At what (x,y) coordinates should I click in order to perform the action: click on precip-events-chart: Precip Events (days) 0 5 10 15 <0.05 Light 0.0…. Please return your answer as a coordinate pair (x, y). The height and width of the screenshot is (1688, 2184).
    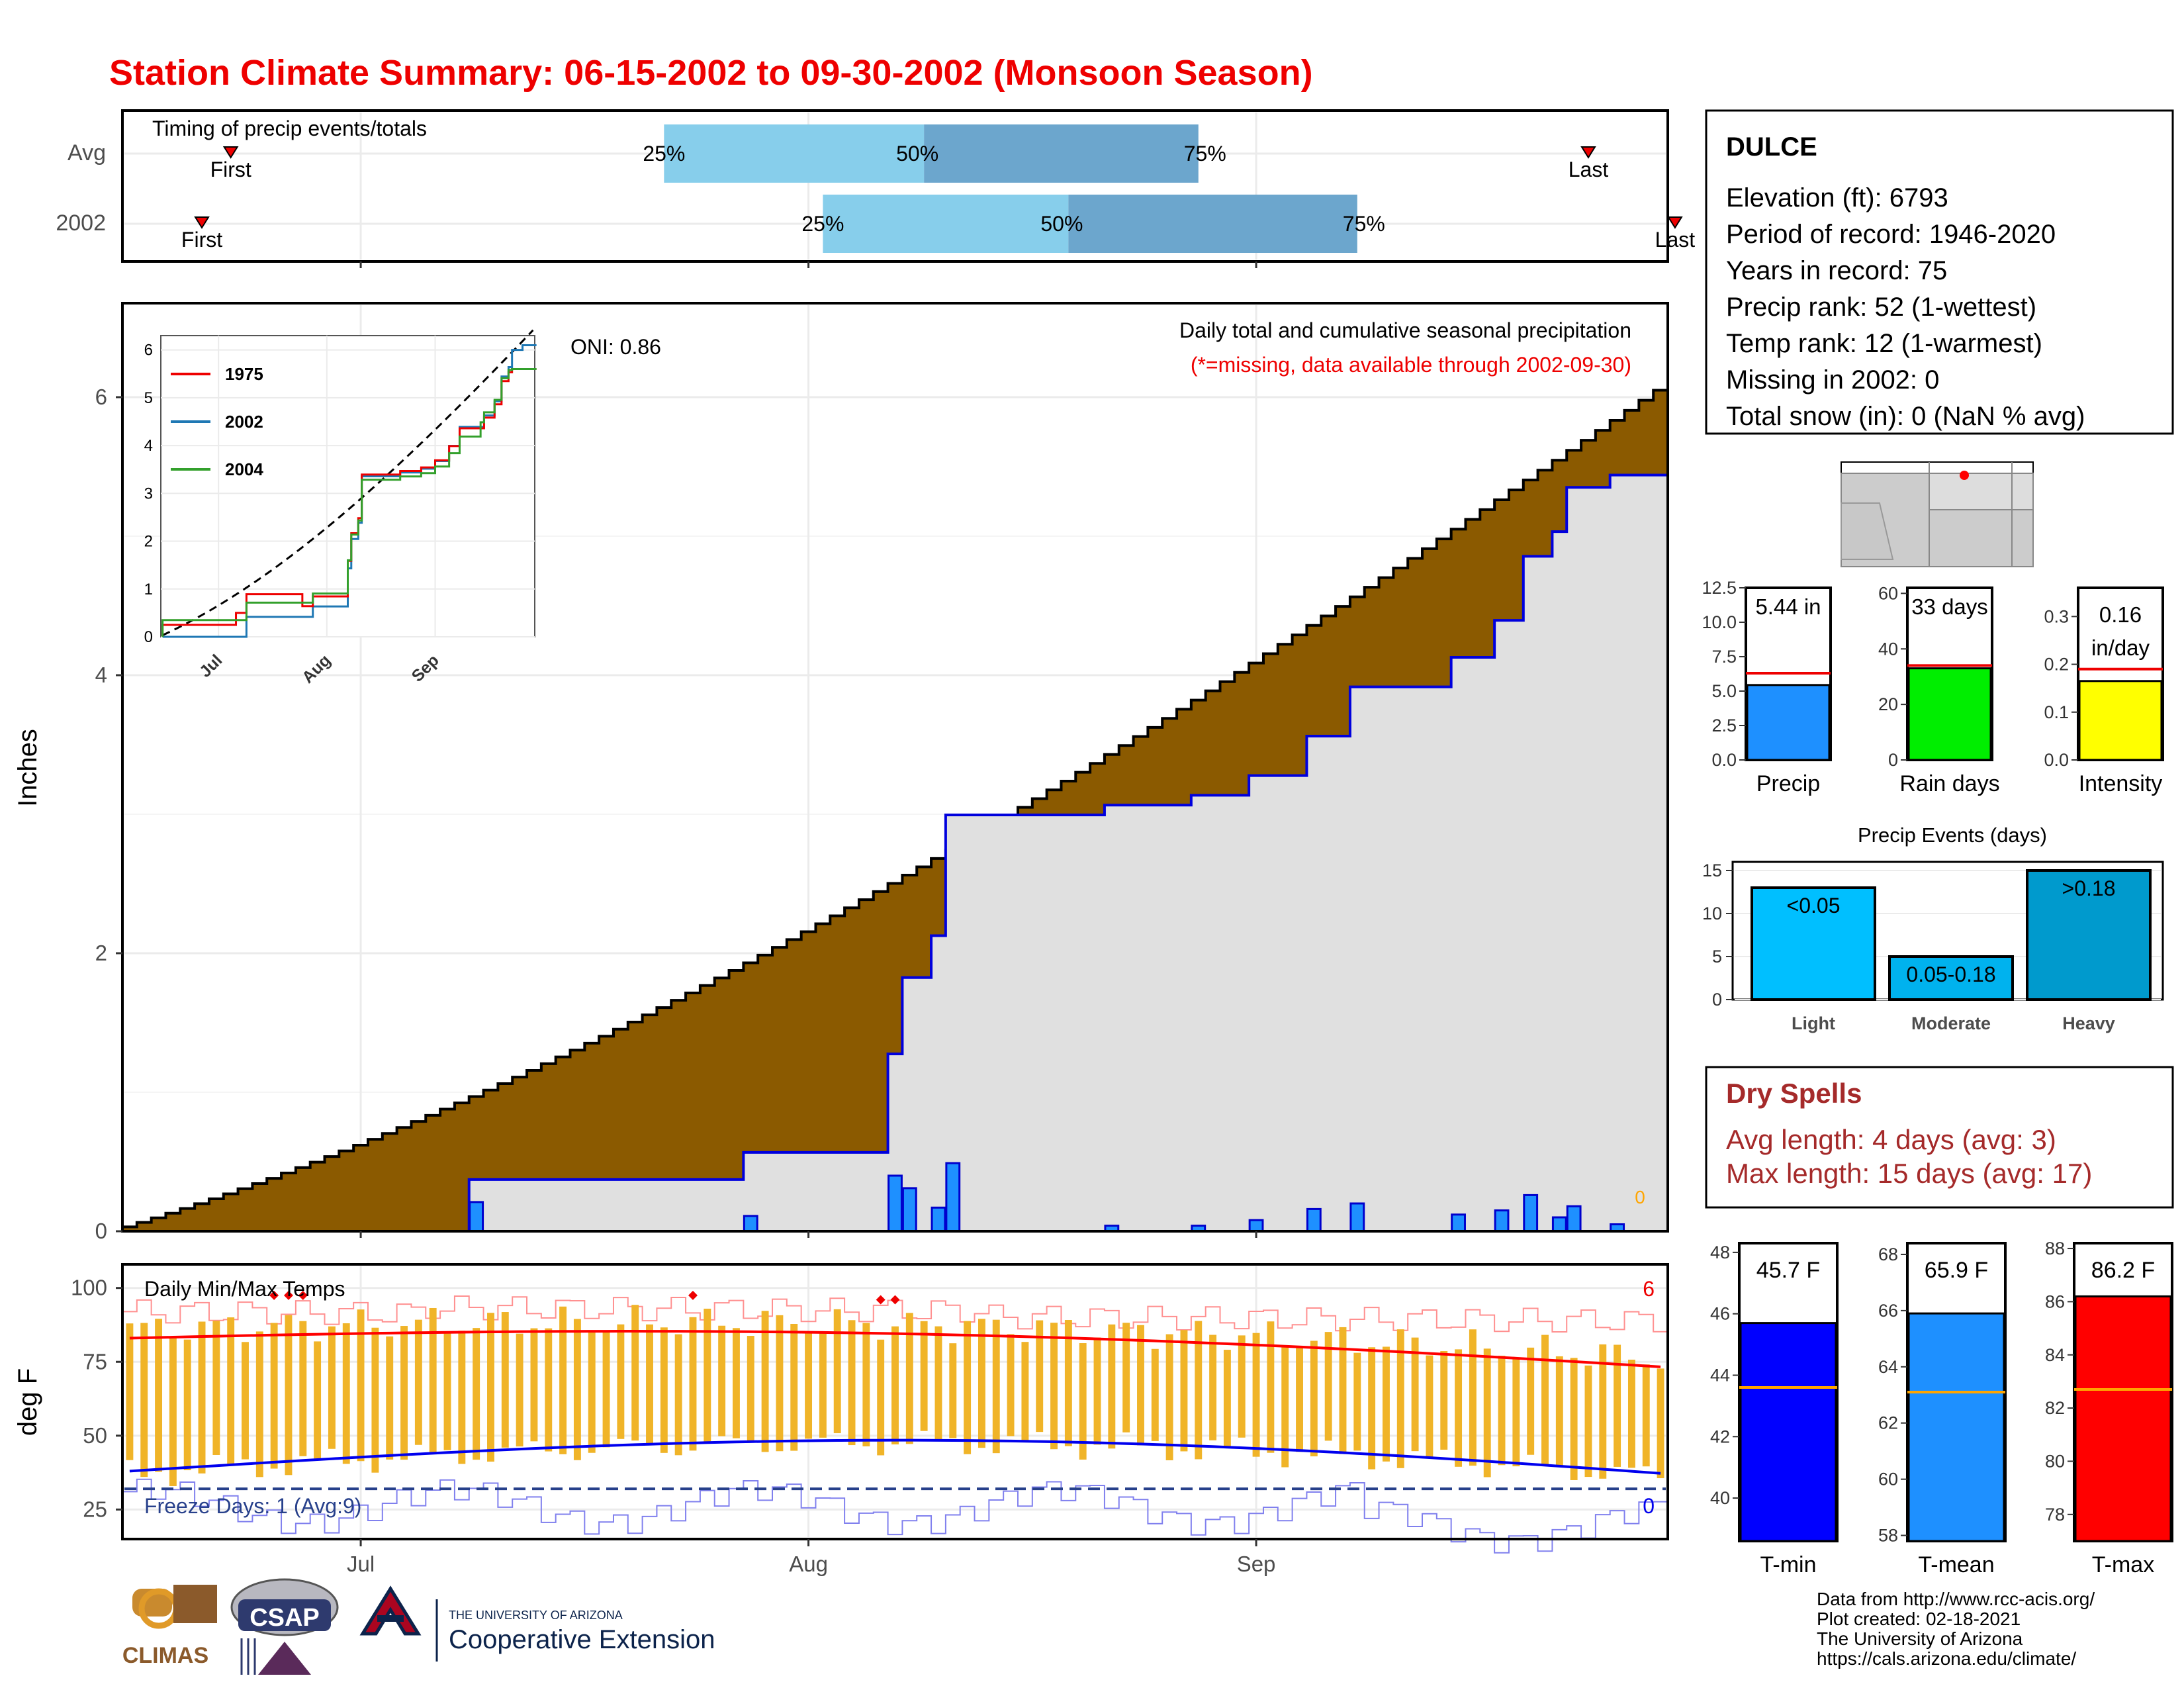
    Looking at the image, I should click on (1933, 928).